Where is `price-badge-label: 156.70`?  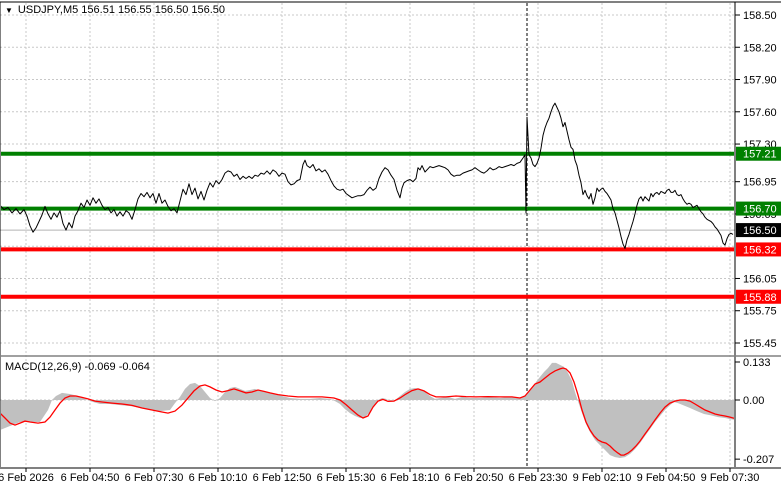 price-badge-label: 156.70 is located at coordinates (760, 210).